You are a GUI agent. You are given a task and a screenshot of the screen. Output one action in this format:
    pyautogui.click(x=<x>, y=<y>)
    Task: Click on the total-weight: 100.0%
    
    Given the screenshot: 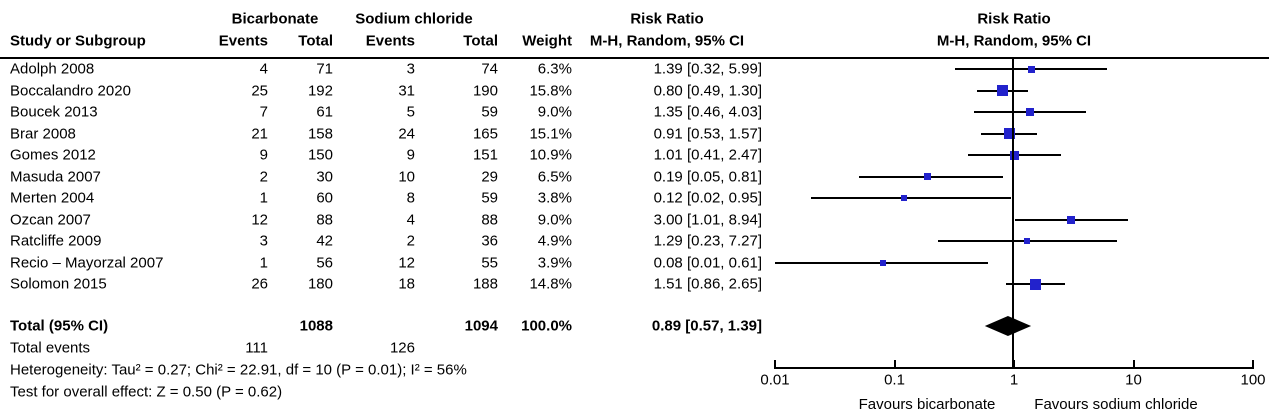 What is the action you would take?
    pyautogui.click(x=546, y=326)
    